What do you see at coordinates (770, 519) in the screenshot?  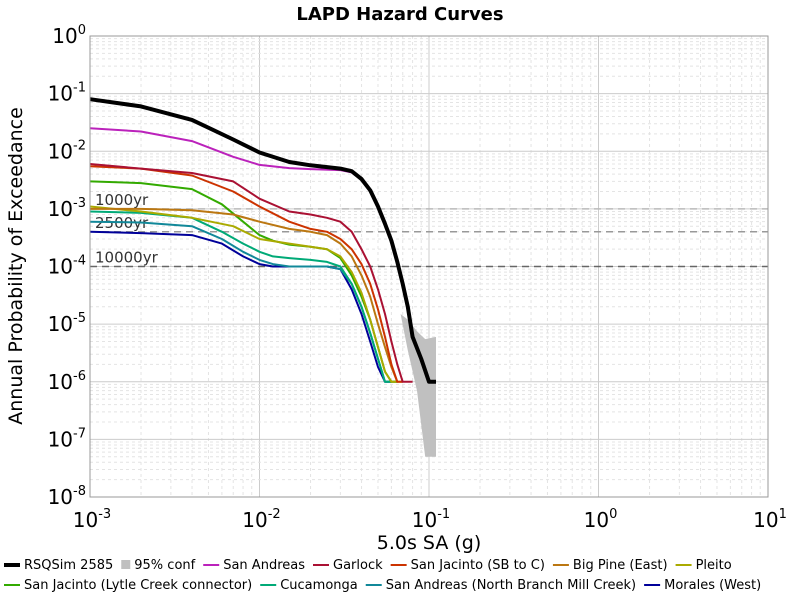 I see `tick-label: 10¹` at bounding box center [770, 519].